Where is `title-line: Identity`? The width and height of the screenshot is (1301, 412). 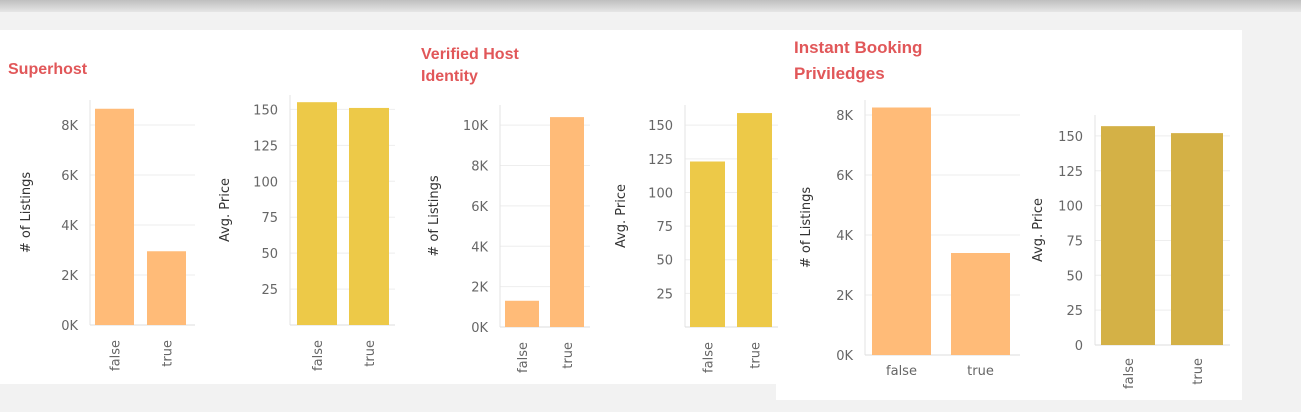 title-line: Identity is located at coordinates (449, 76).